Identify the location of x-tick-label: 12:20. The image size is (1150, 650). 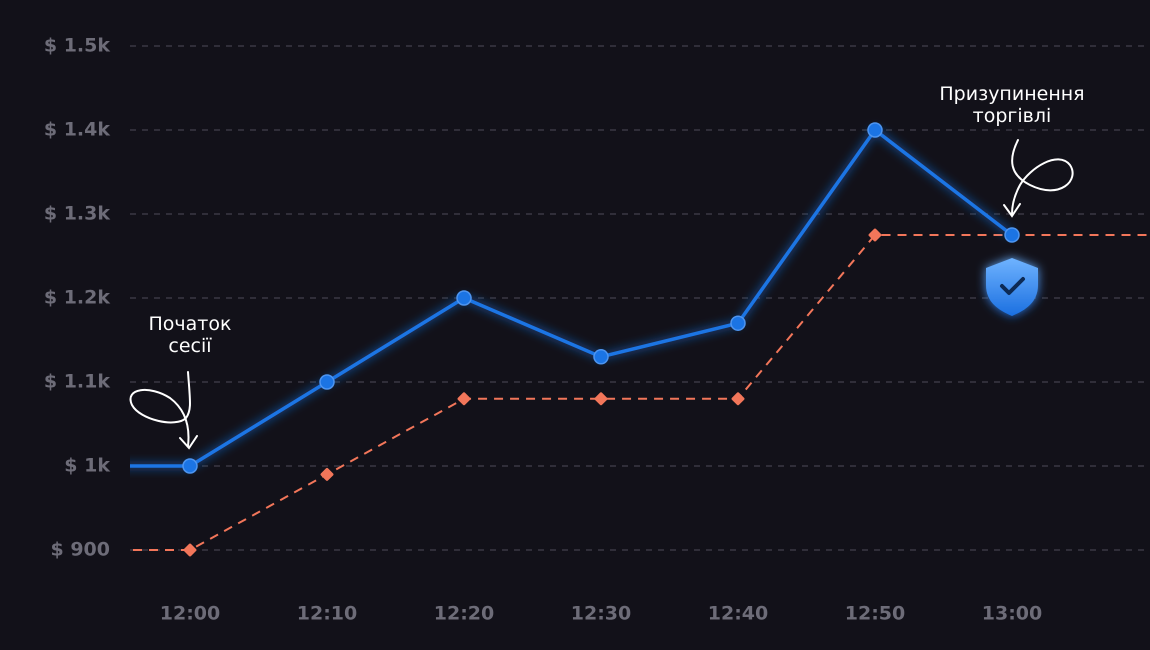
(464, 614).